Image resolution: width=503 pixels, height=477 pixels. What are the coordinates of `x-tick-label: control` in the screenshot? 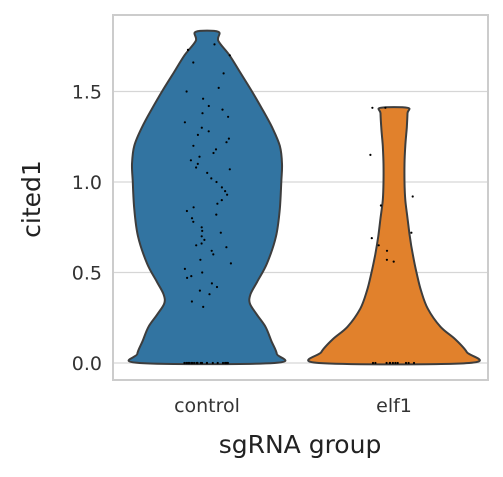 It's located at (207, 406).